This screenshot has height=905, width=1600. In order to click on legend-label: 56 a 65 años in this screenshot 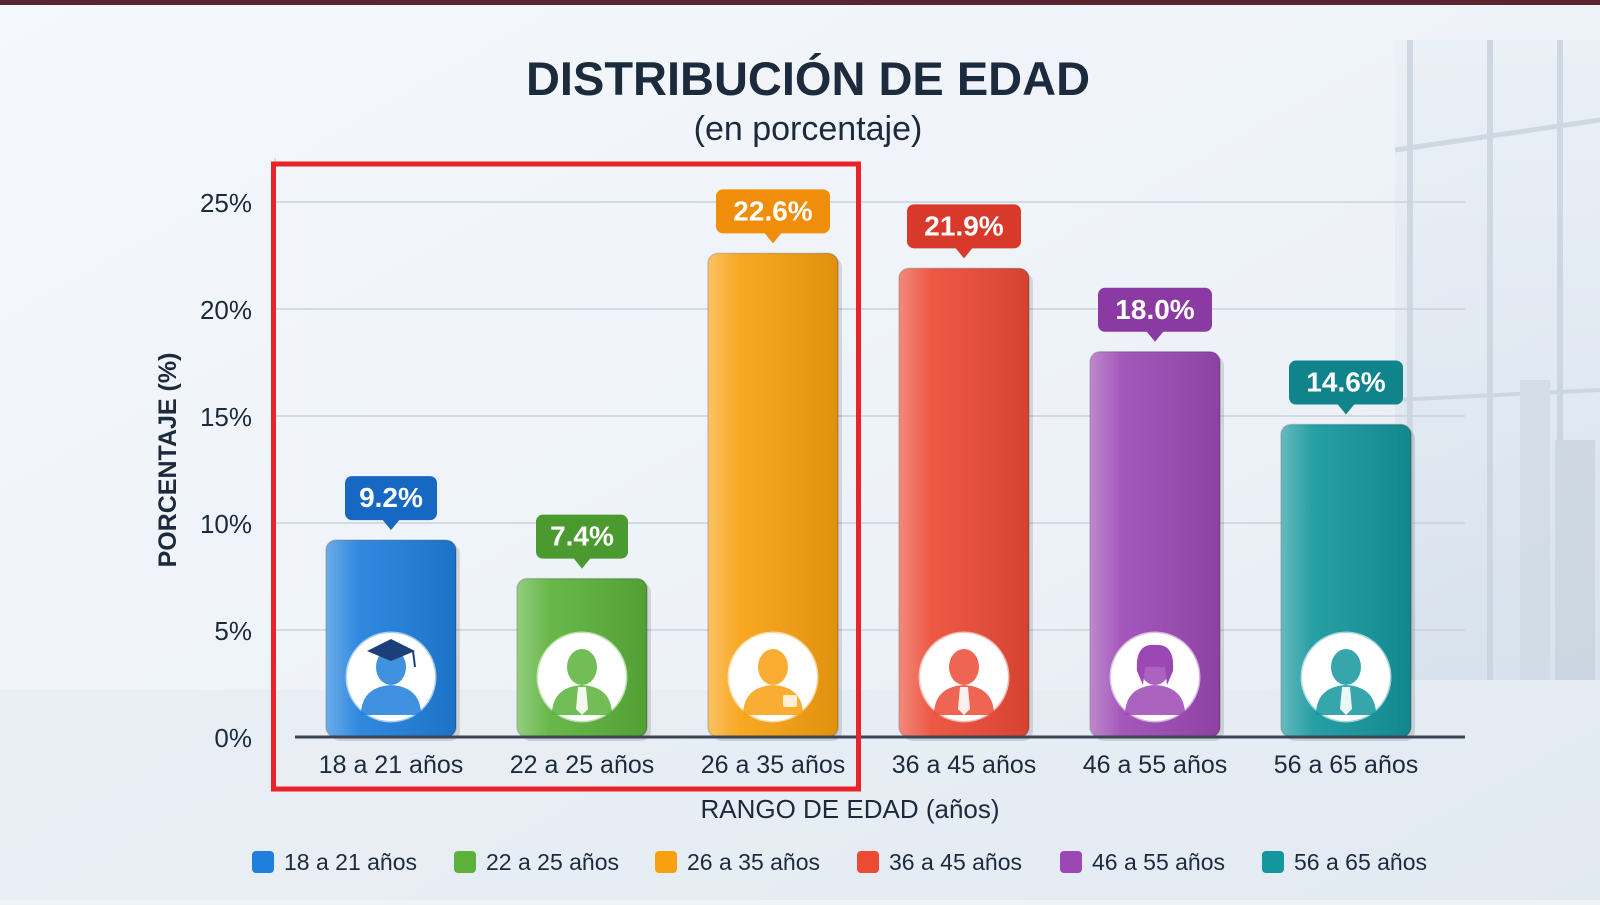, I will do `click(1360, 862)`.